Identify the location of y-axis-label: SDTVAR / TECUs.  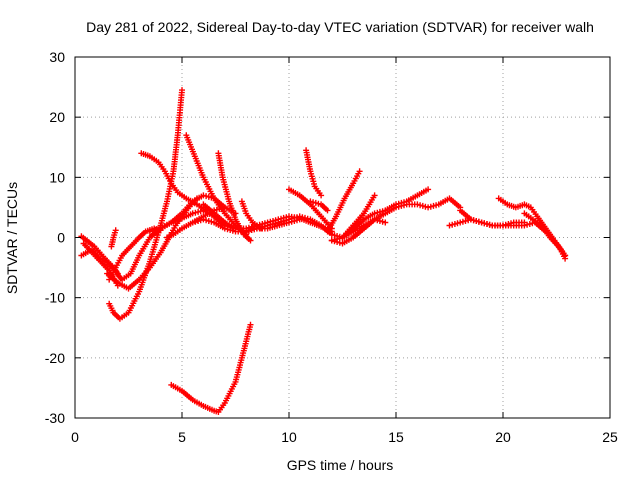
(12, 238).